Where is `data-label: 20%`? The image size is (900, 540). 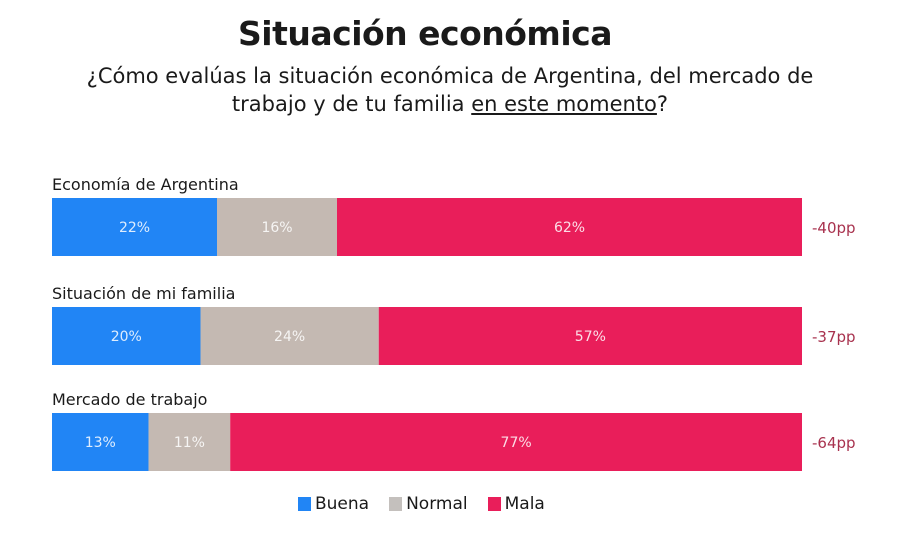 data-label: 20% is located at coordinates (126, 337).